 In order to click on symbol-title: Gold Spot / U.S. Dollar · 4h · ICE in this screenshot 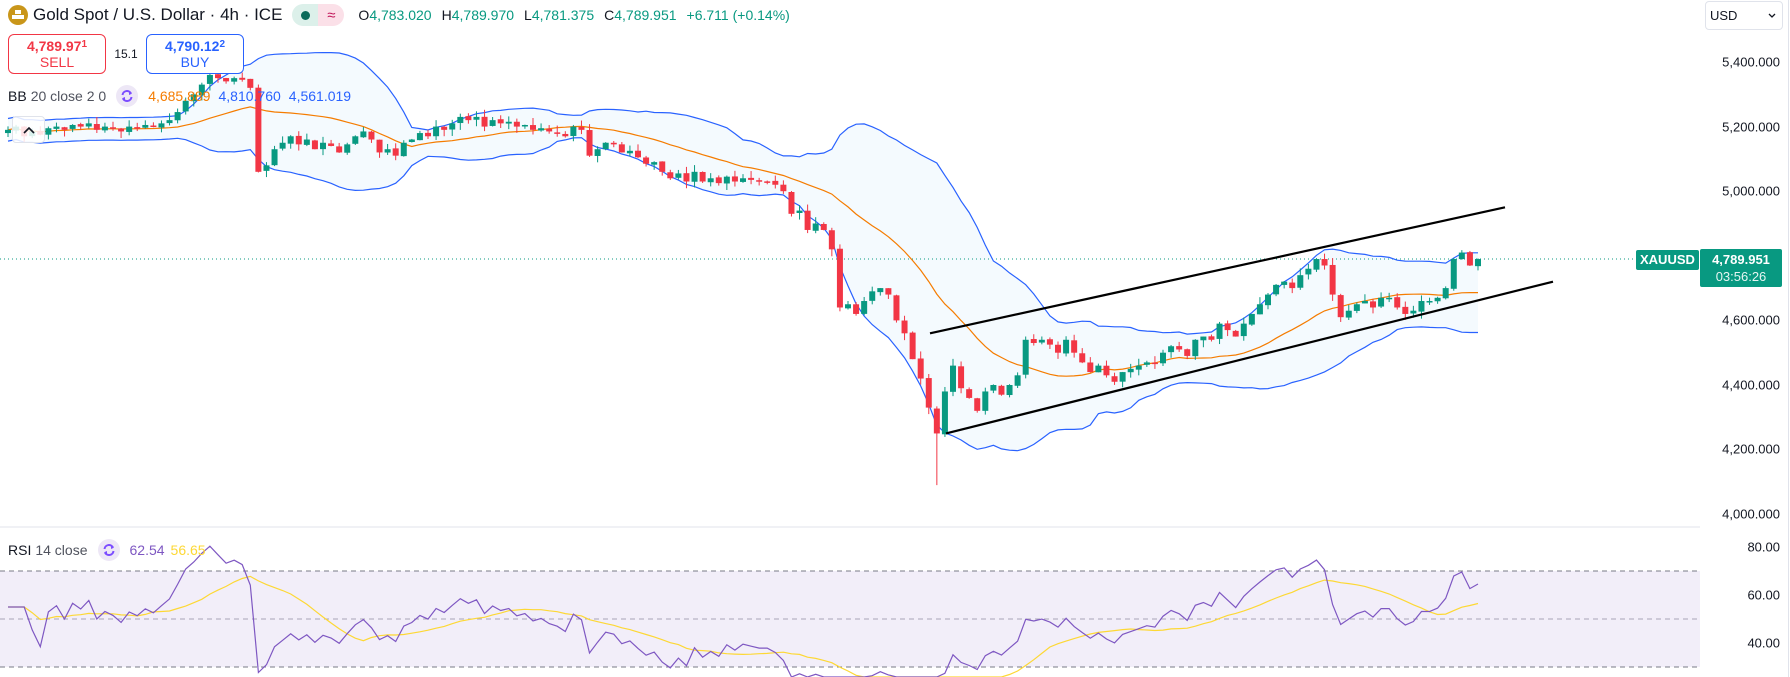, I will do `click(158, 14)`.